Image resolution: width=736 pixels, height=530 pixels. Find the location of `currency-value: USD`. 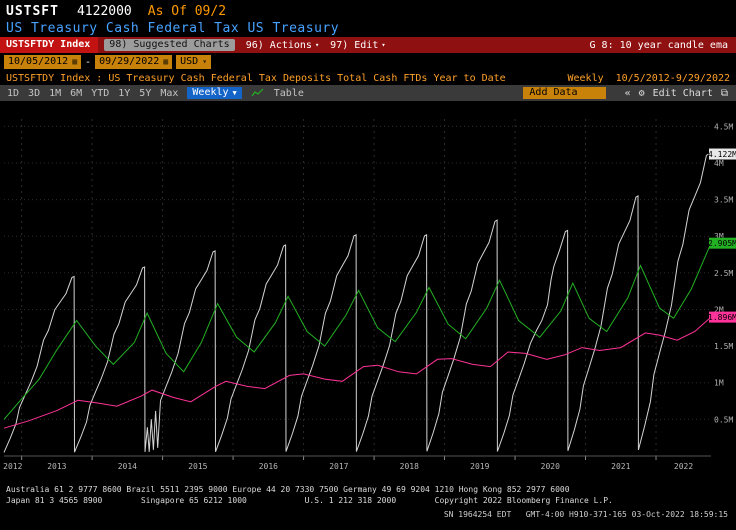

currency-value: USD is located at coordinates (189, 61).